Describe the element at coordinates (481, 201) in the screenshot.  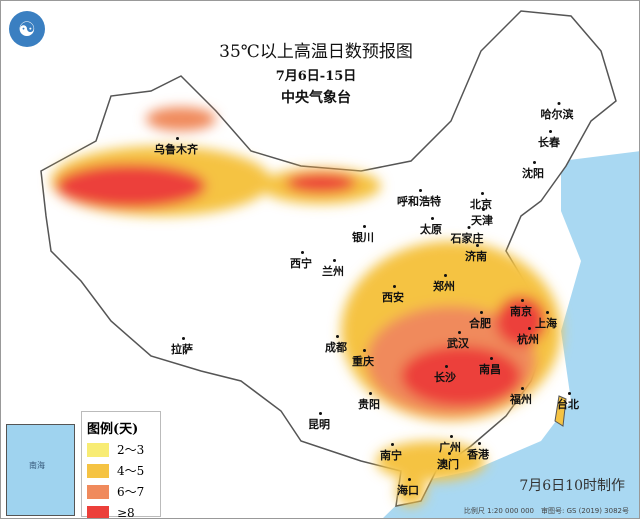
I see `city-label: 北京` at that location.